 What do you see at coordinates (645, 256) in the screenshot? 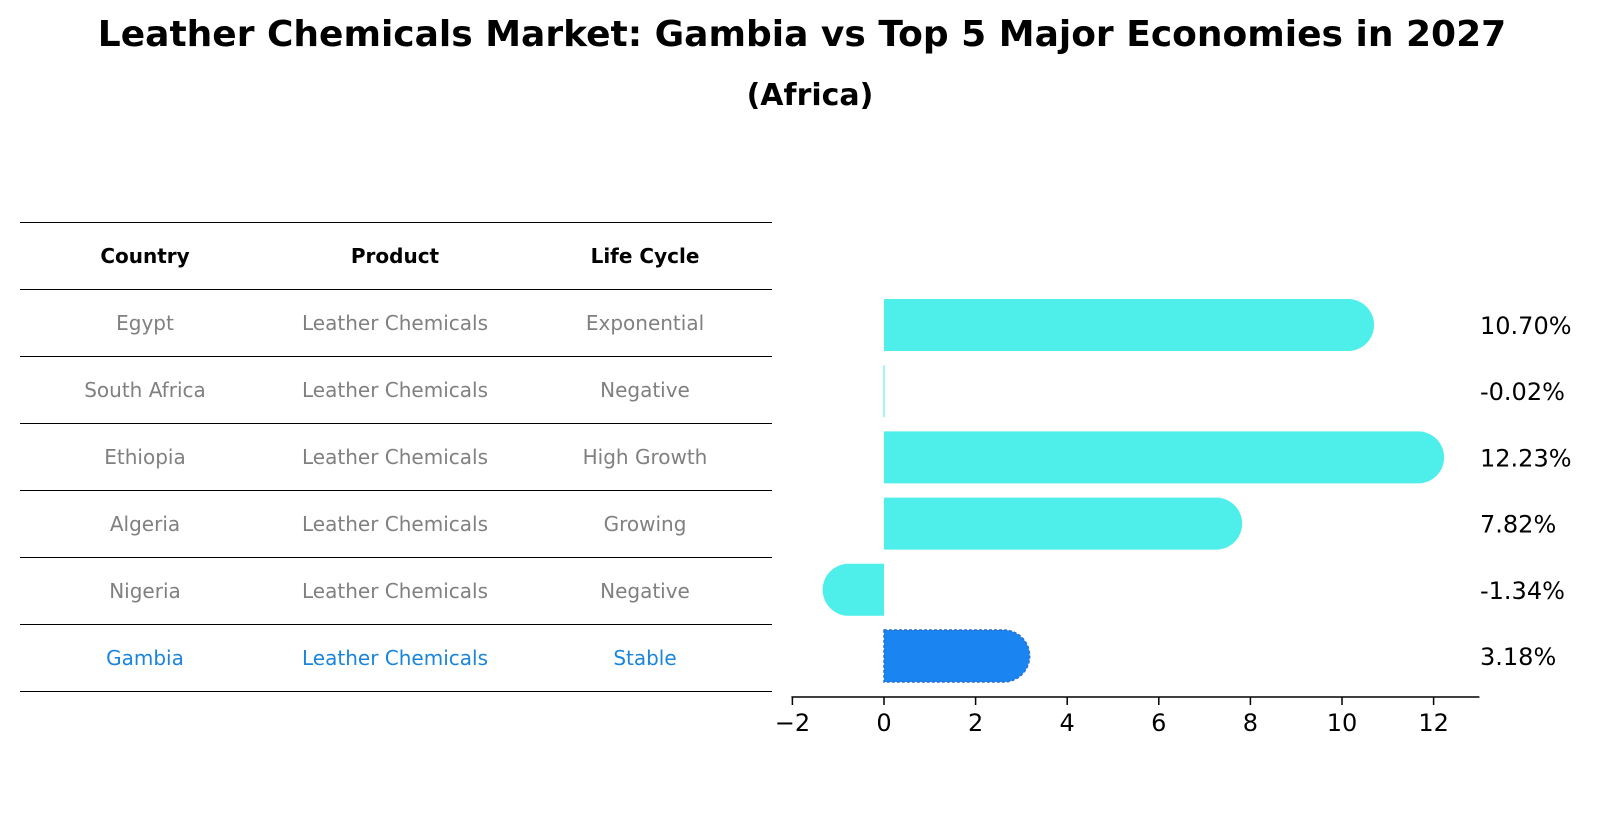
I see `header-life-cycle: Life Cycle` at bounding box center [645, 256].